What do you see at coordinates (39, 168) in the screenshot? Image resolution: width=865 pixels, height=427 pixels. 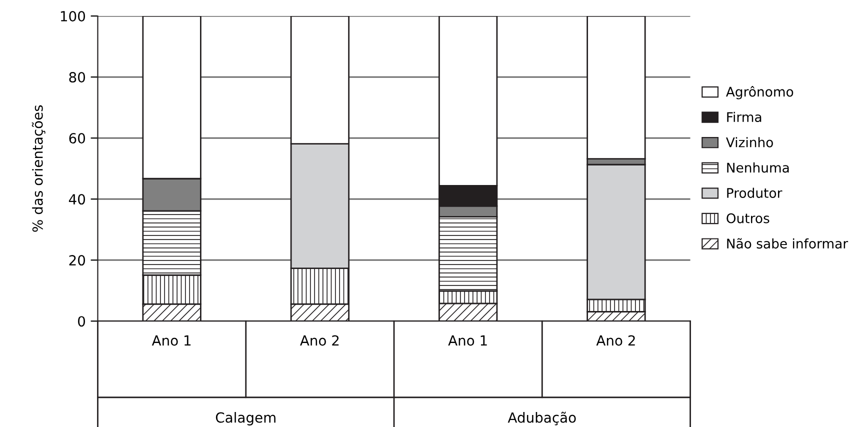 I see `y-axis-title: % das orientações` at bounding box center [39, 168].